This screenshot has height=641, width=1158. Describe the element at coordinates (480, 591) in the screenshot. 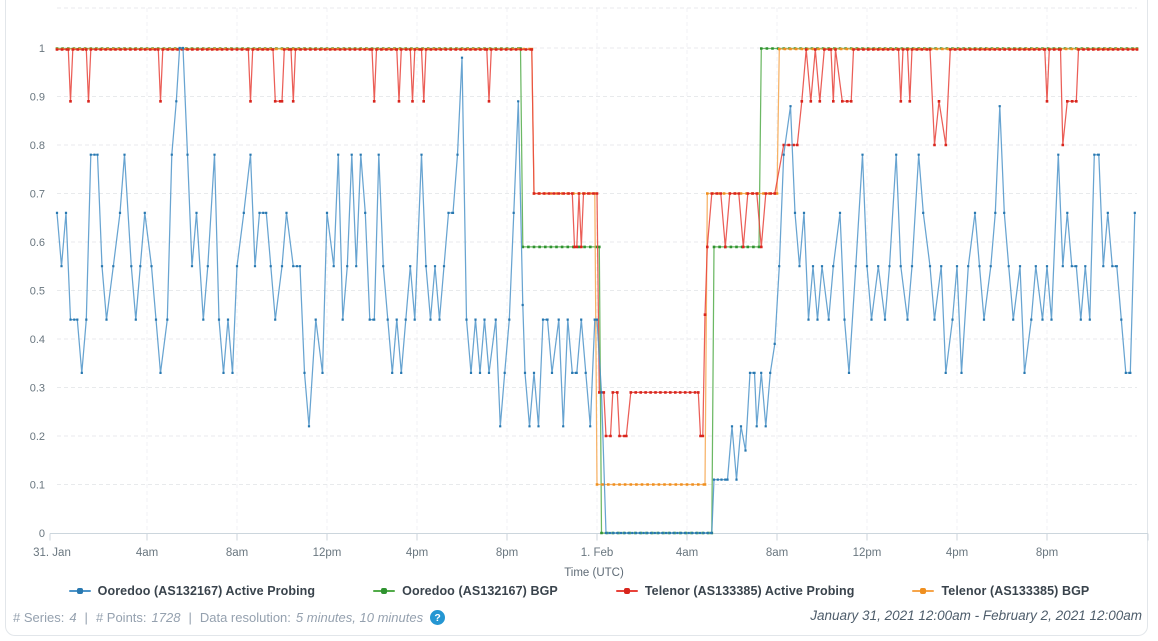

I see `legend-label: Ooredoo (AS132167) BGP` at that location.